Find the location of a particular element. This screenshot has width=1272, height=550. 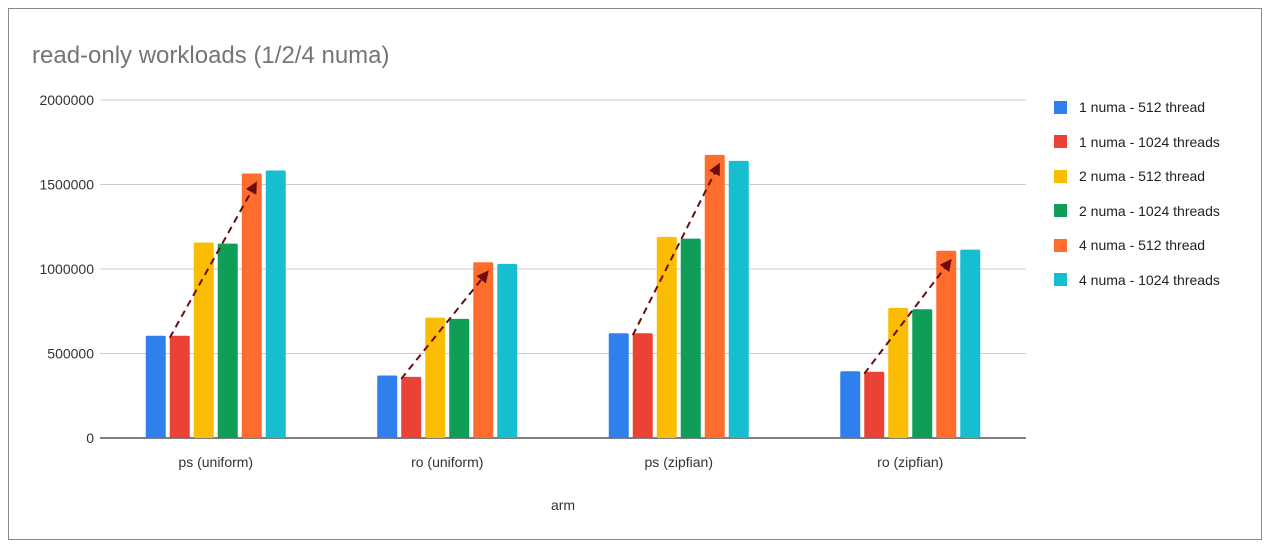

y-tick-label: 0 is located at coordinates (90, 438).